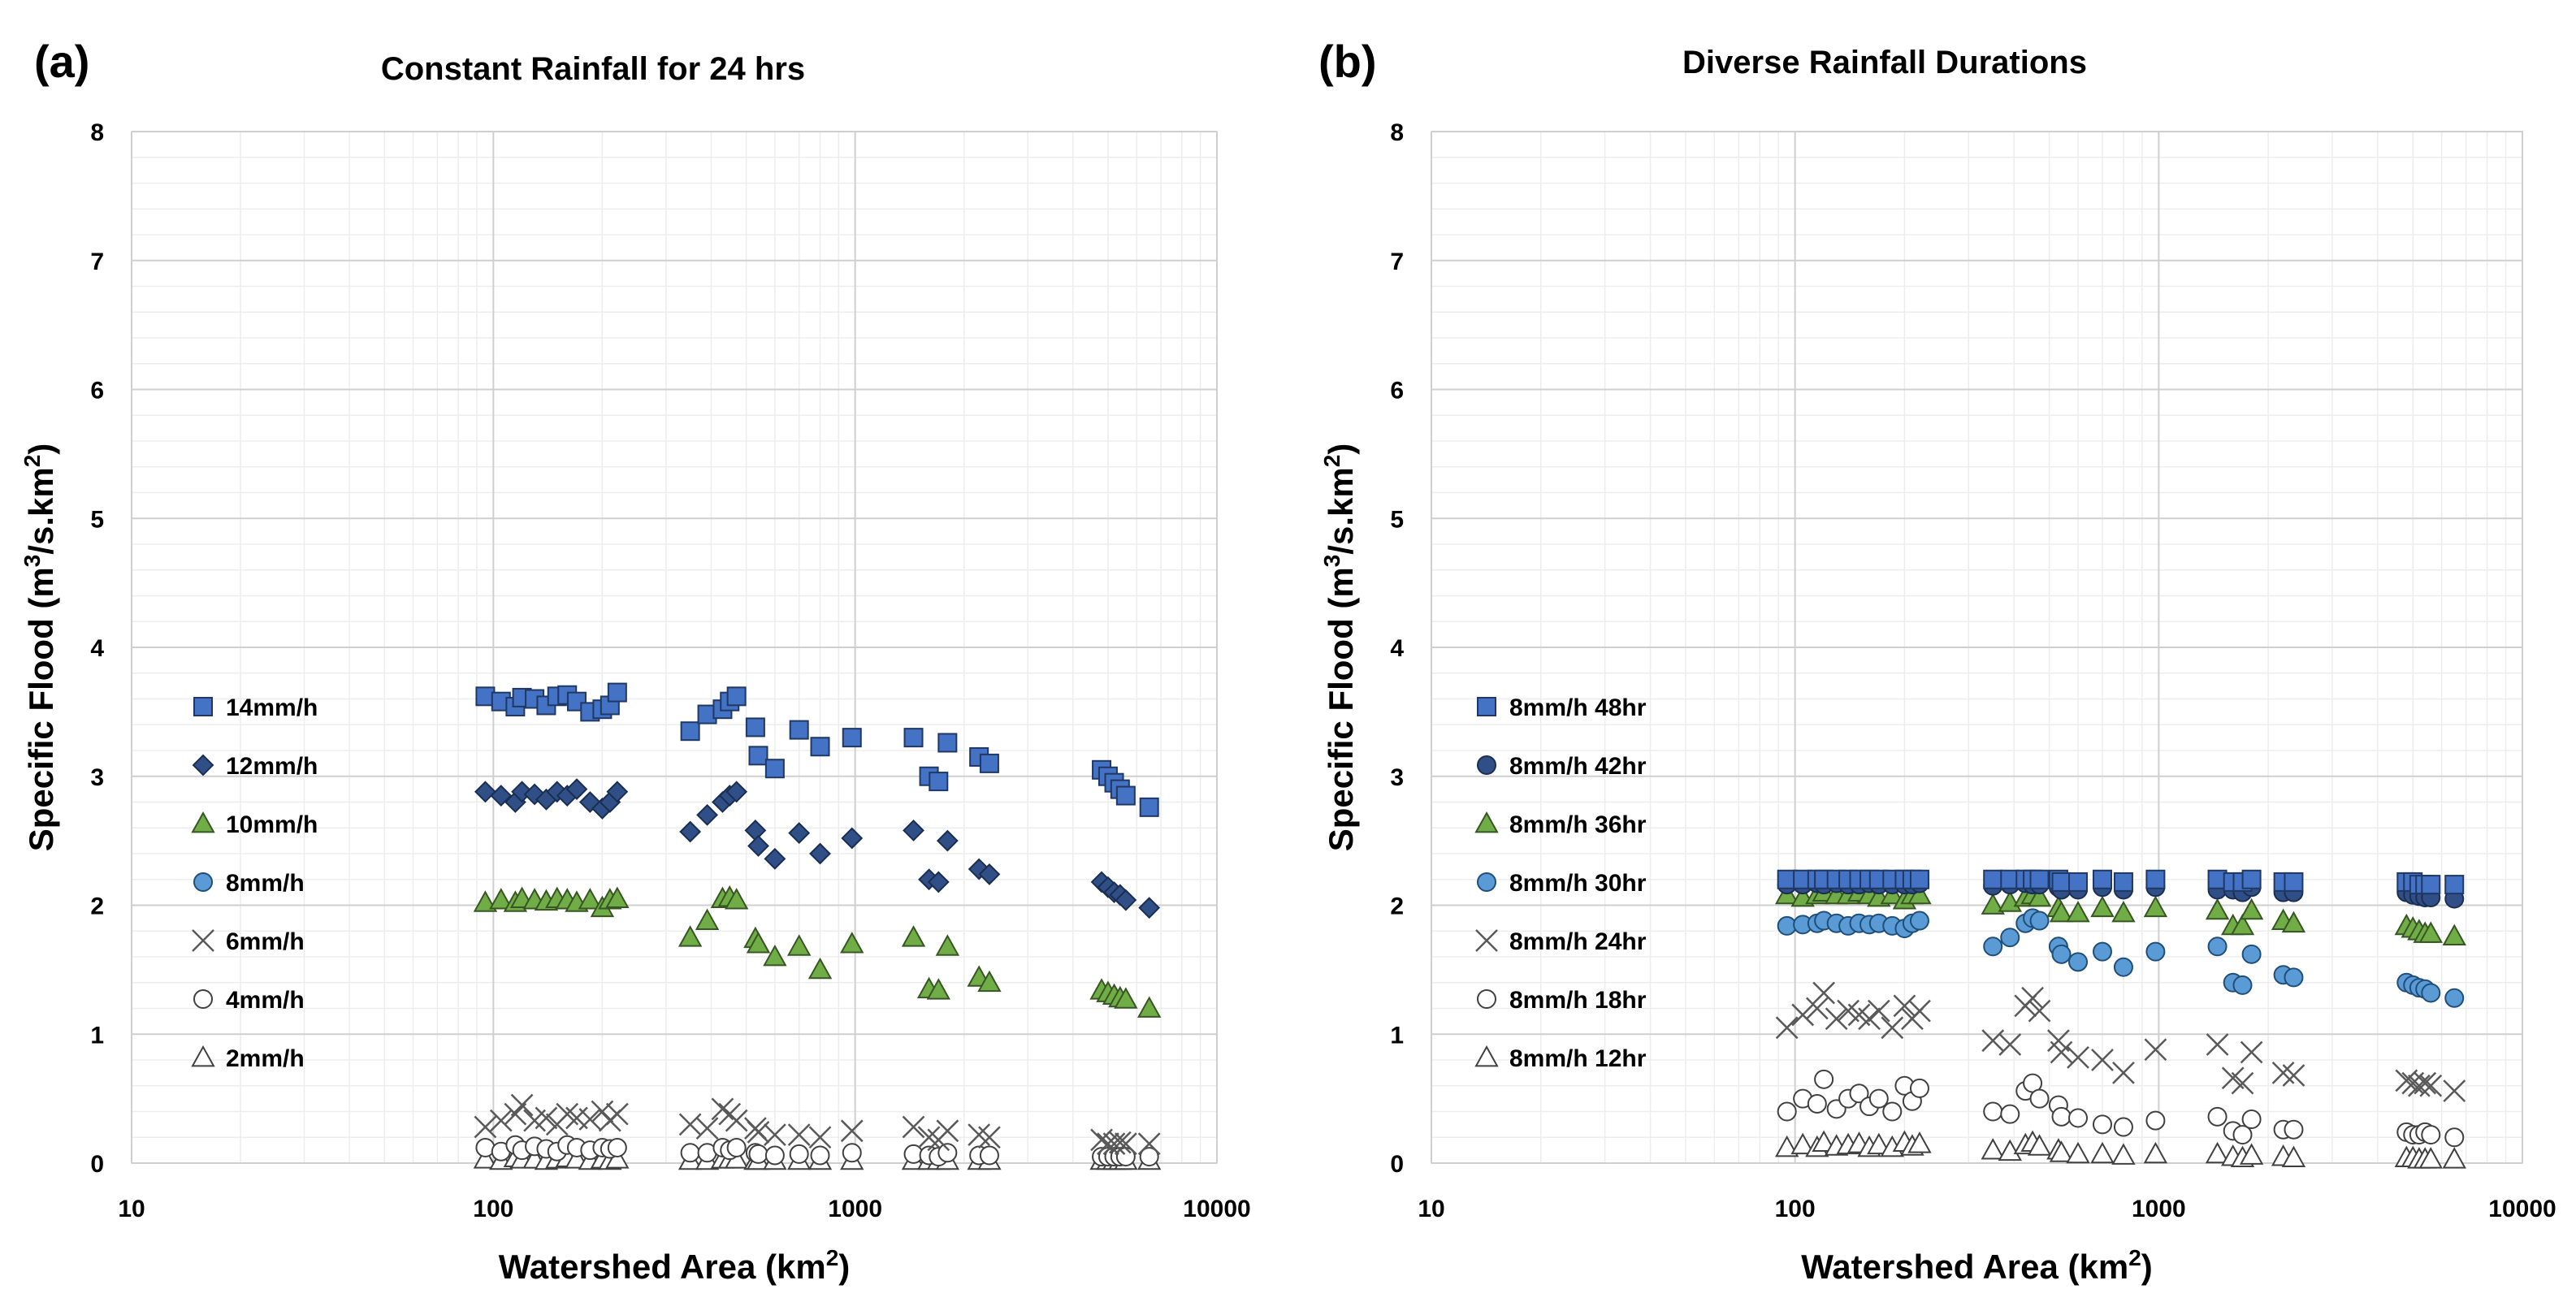 Image resolution: width=2576 pixels, height=1315 pixels. I want to click on chart-a-xaxis-title-end: ), so click(844, 1267).